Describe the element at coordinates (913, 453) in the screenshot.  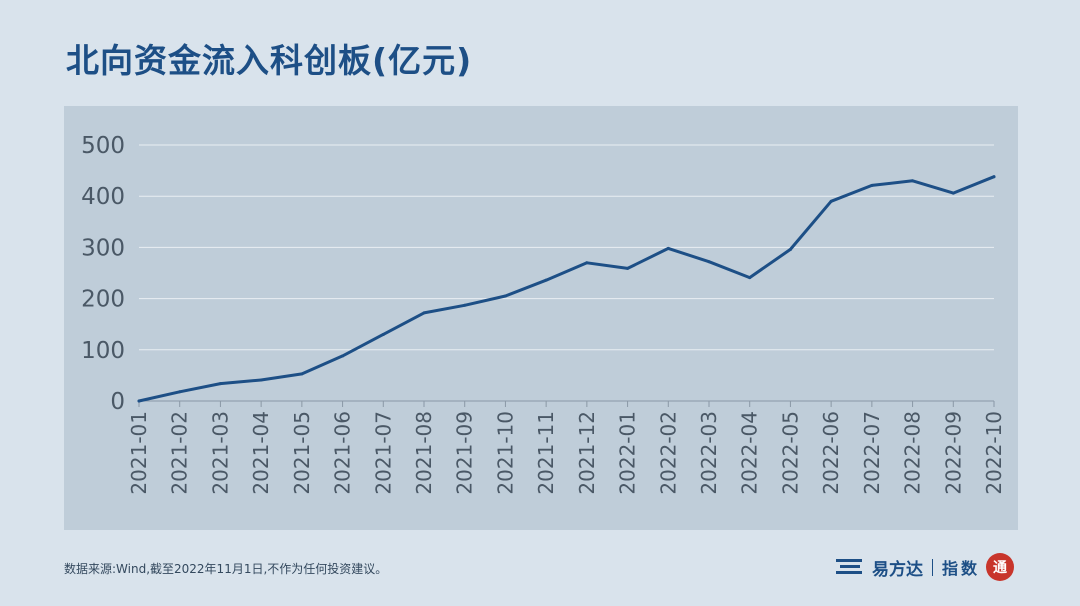
I see `x-tick-label: 2022-08` at that location.